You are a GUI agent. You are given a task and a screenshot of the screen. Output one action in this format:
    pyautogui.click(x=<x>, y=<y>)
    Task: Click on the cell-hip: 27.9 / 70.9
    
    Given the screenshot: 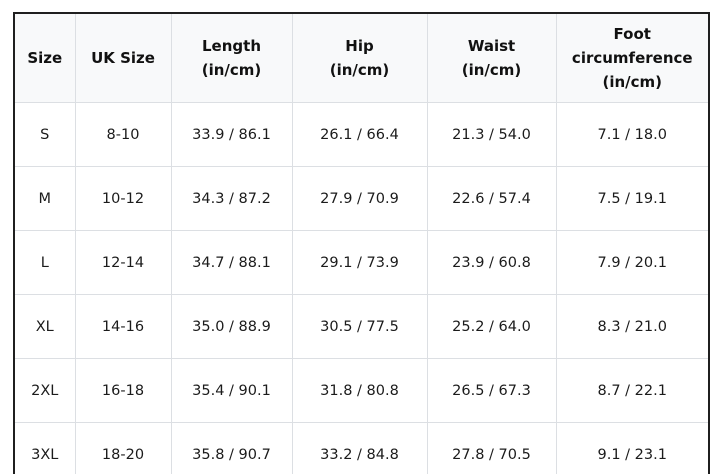 What is the action you would take?
    pyautogui.click(x=359, y=198)
    